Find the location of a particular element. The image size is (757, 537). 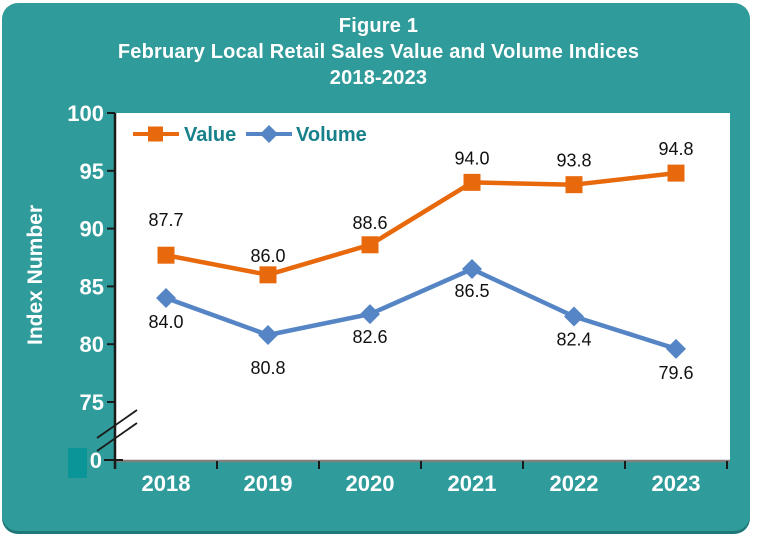

value-label-2020: 88.6 is located at coordinates (369, 223).